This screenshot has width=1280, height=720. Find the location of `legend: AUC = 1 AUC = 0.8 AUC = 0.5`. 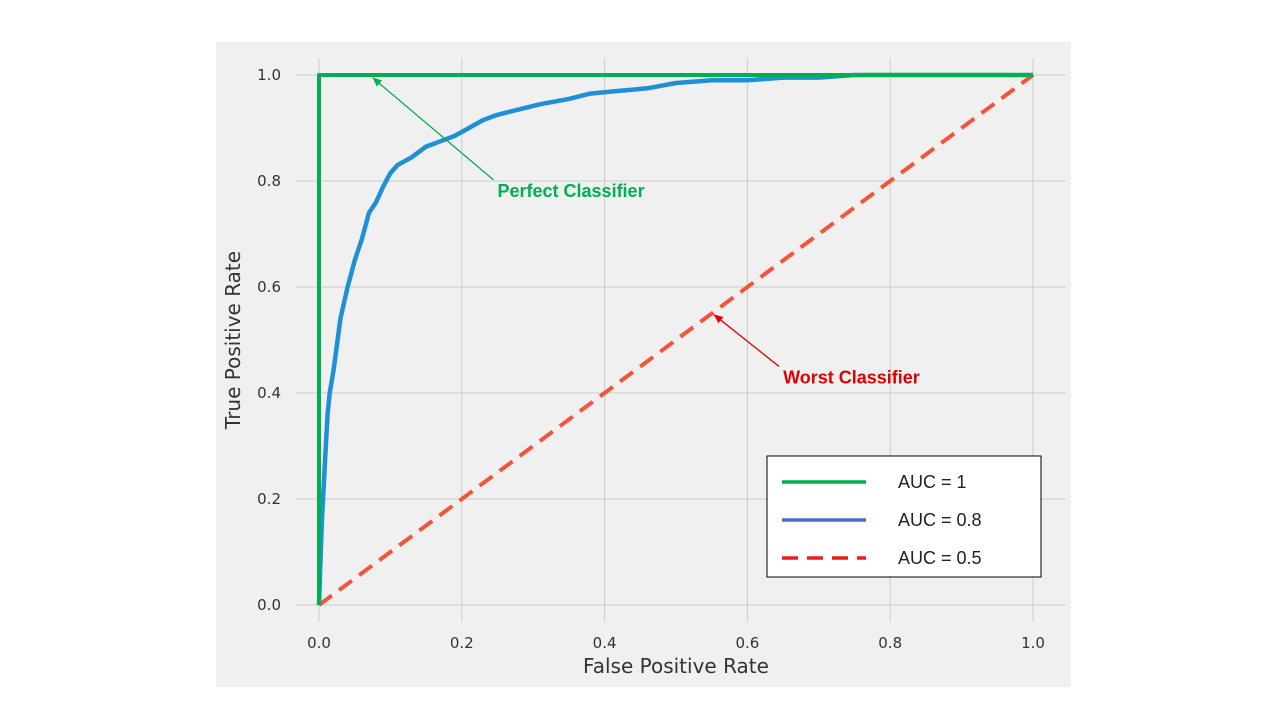

legend: AUC = 1 AUC = 0.8 AUC = 0.5 is located at coordinates (904, 516).